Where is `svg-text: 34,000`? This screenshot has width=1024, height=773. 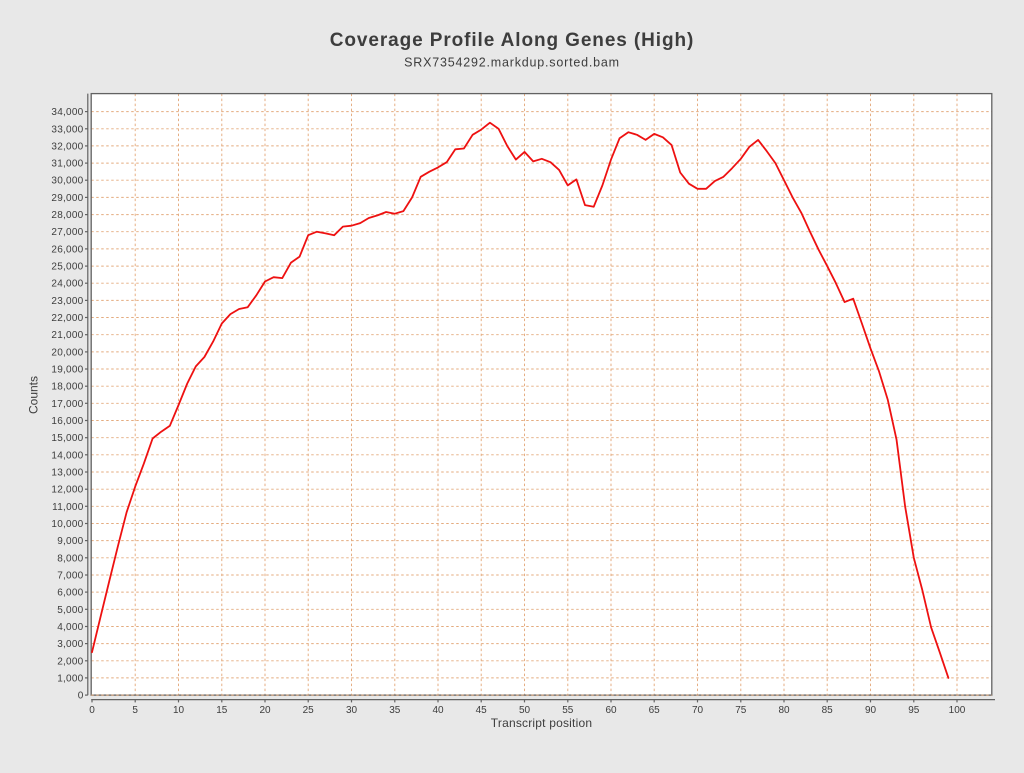 svg-text: 34,000 is located at coordinates (67, 112).